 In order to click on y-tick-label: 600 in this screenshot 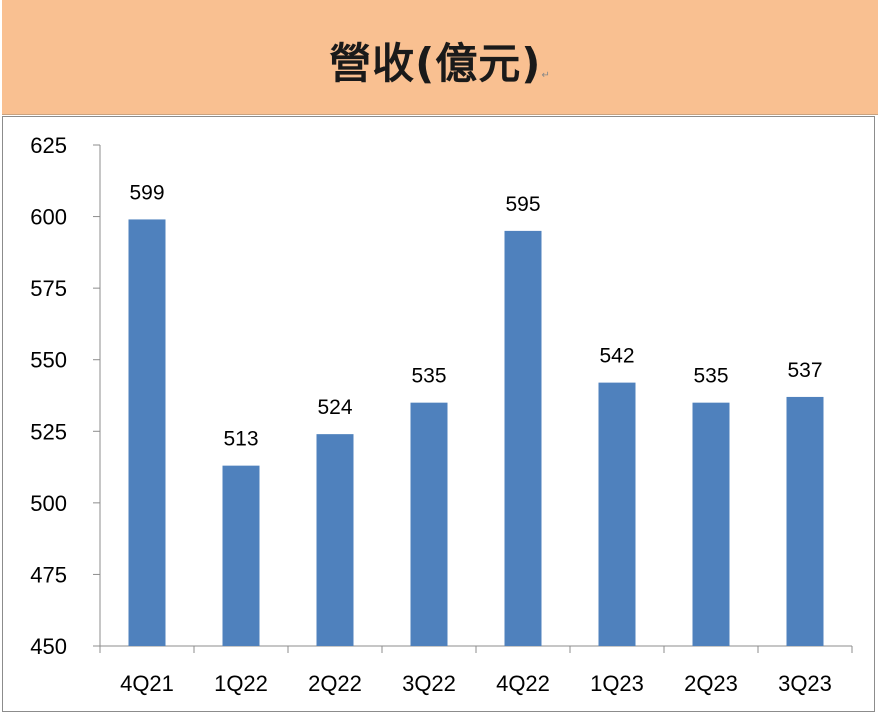, I will do `click(48, 217)`.